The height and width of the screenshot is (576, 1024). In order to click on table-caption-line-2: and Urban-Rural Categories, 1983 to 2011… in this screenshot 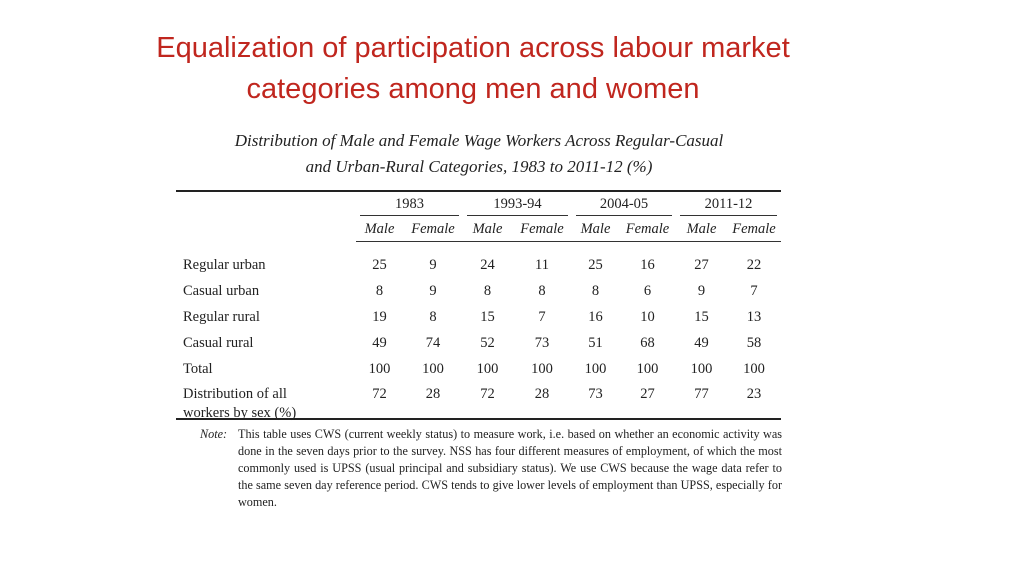, I will do `click(479, 166)`.